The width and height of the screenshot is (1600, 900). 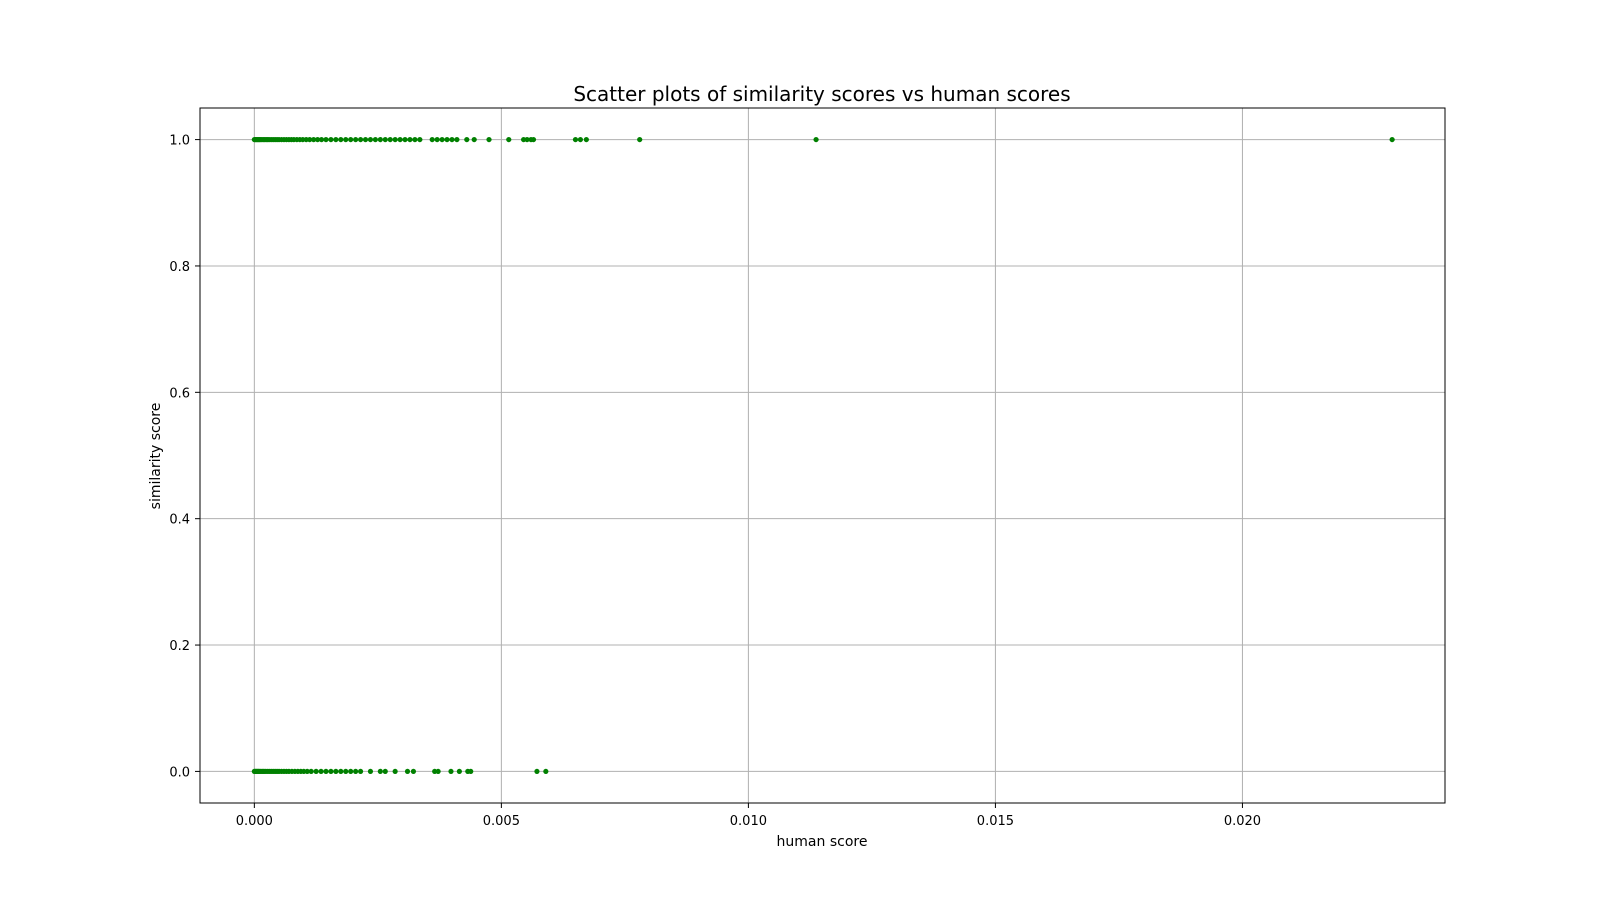 What do you see at coordinates (179, 772) in the screenshot?
I see `y-tick-label: 0.0` at bounding box center [179, 772].